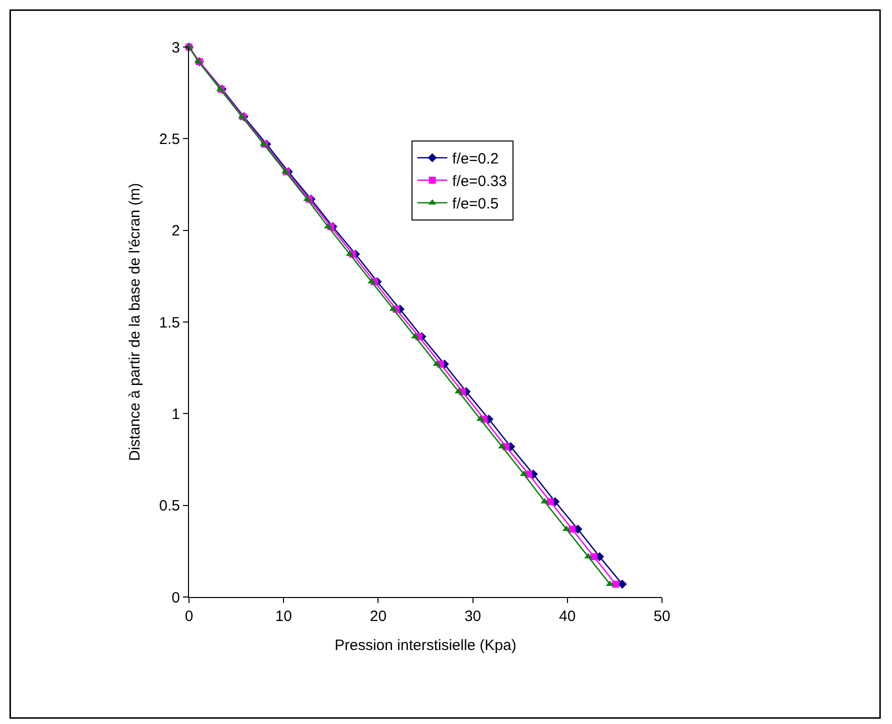 The image size is (892, 724). What do you see at coordinates (475, 204) in the screenshot?
I see `legend-label: f/e=0.5` at bounding box center [475, 204].